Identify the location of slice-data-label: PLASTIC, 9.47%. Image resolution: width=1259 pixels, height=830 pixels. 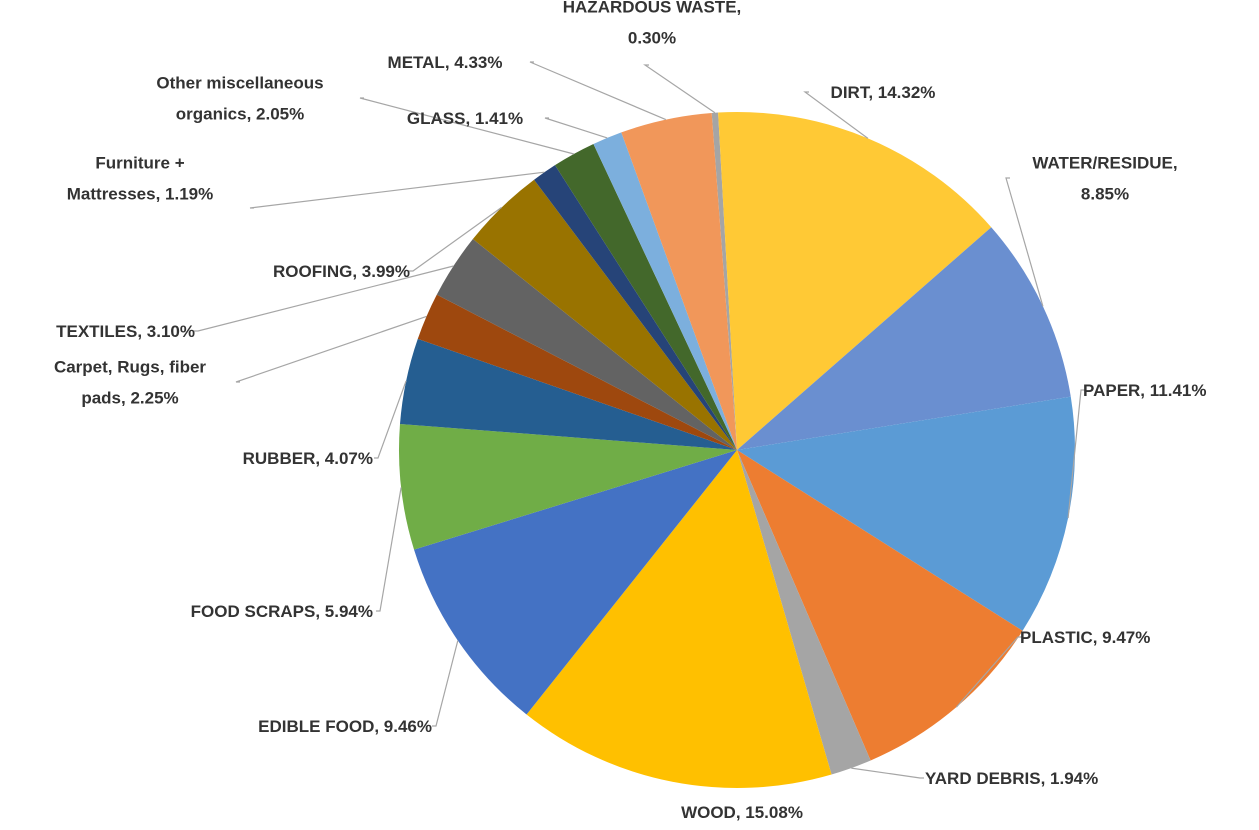
(1085, 637).